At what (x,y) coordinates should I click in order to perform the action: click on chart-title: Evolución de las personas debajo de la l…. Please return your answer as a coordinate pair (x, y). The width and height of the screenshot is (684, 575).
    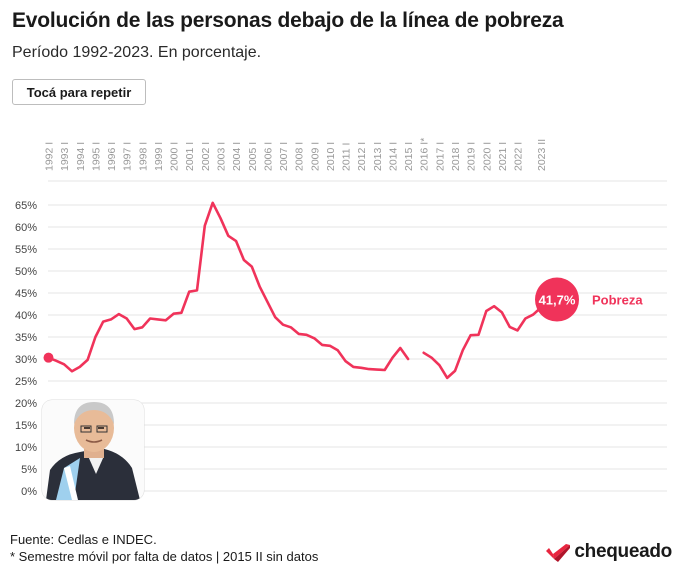
    Looking at the image, I should click on (288, 20).